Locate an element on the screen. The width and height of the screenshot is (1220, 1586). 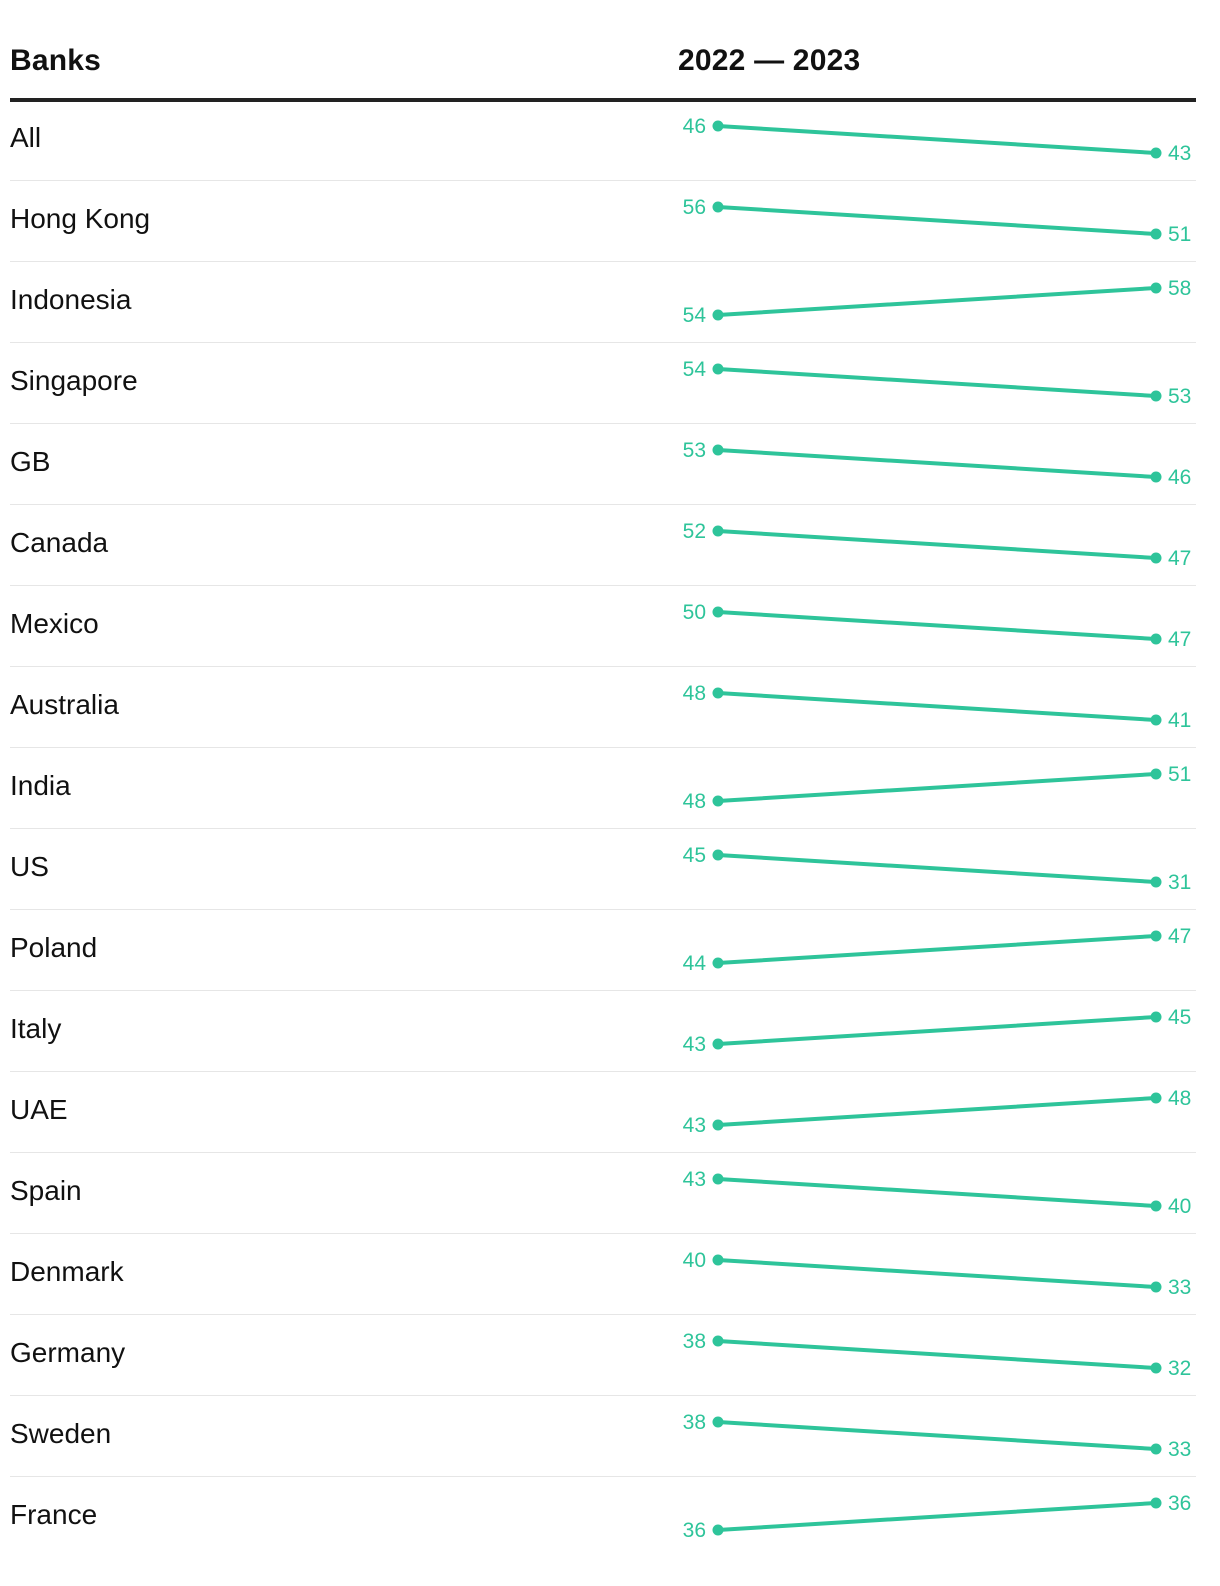
table-row: Spain is located at coordinates (603, 1193).